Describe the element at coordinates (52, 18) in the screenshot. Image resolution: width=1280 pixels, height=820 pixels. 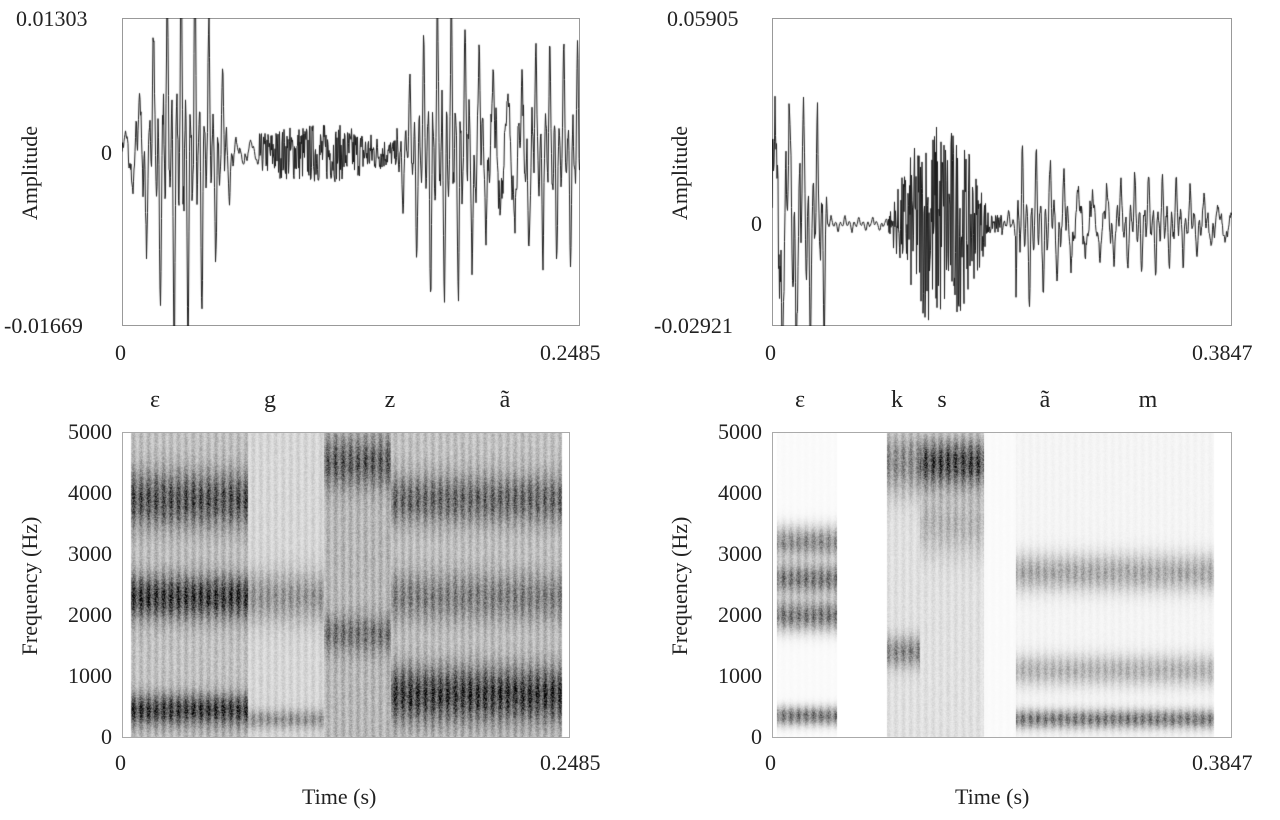
I see `y-tick-max: 0.01303` at that location.